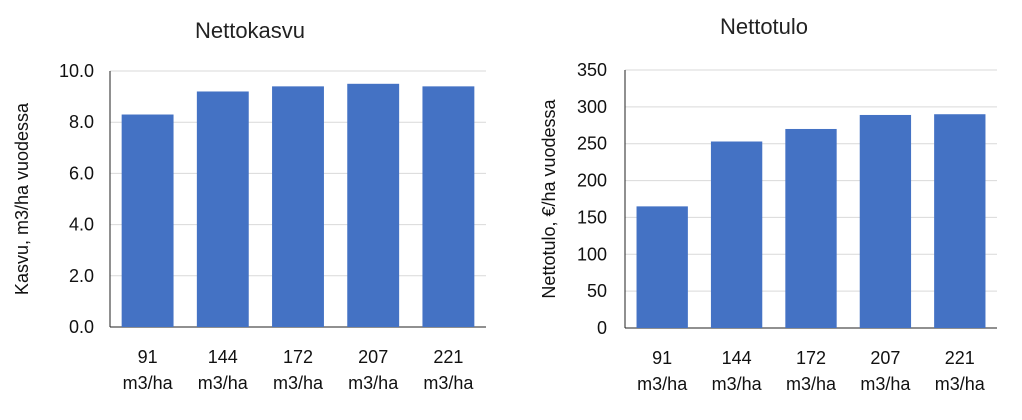 This screenshot has height=420, width=1022. What do you see at coordinates (764, 26) in the screenshot?
I see `chart-title: Nettotulo` at bounding box center [764, 26].